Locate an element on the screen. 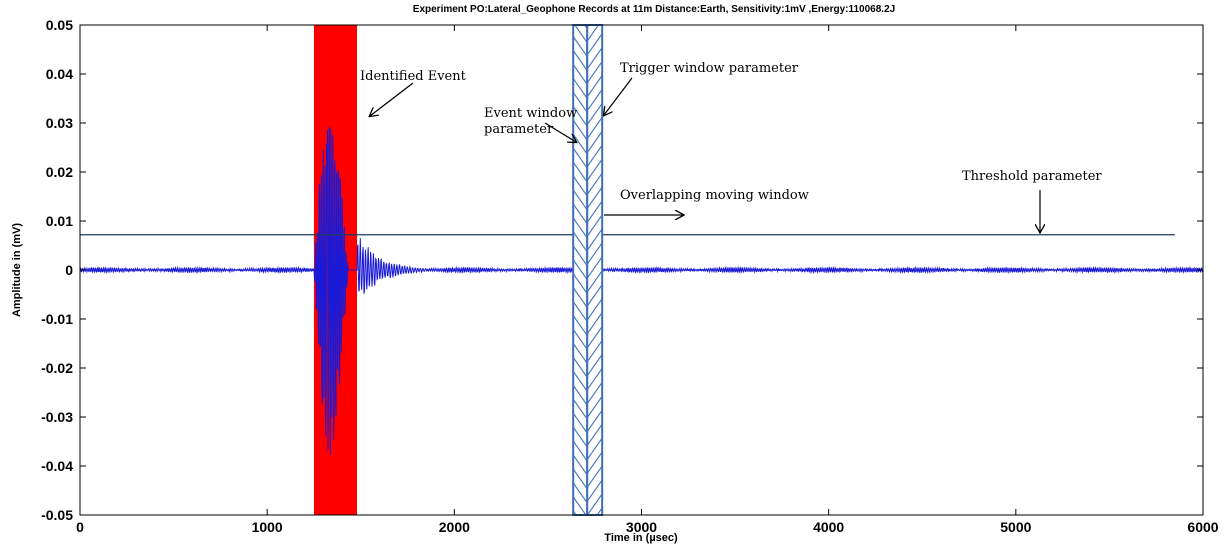  y-tick-label: 0.03 is located at coordinates (59, 123).